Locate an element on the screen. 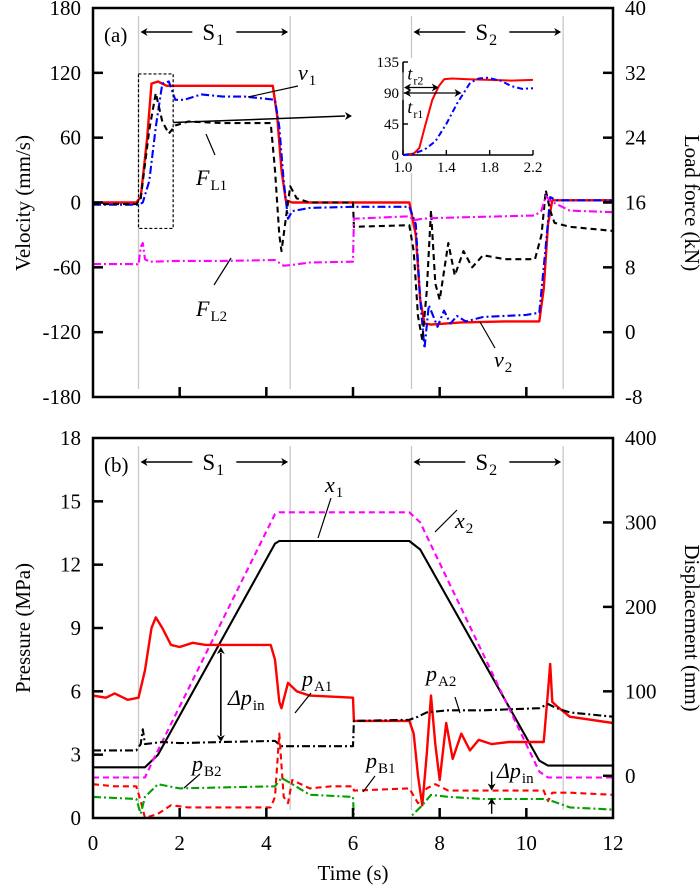 The height and width of the screenshot is (889, 700). x-tick-label: 0 is located at coordinates (93, 843).